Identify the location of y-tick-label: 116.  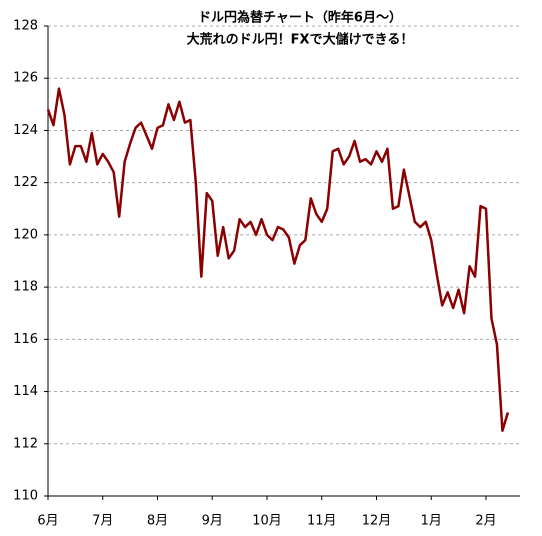
(25, 339).